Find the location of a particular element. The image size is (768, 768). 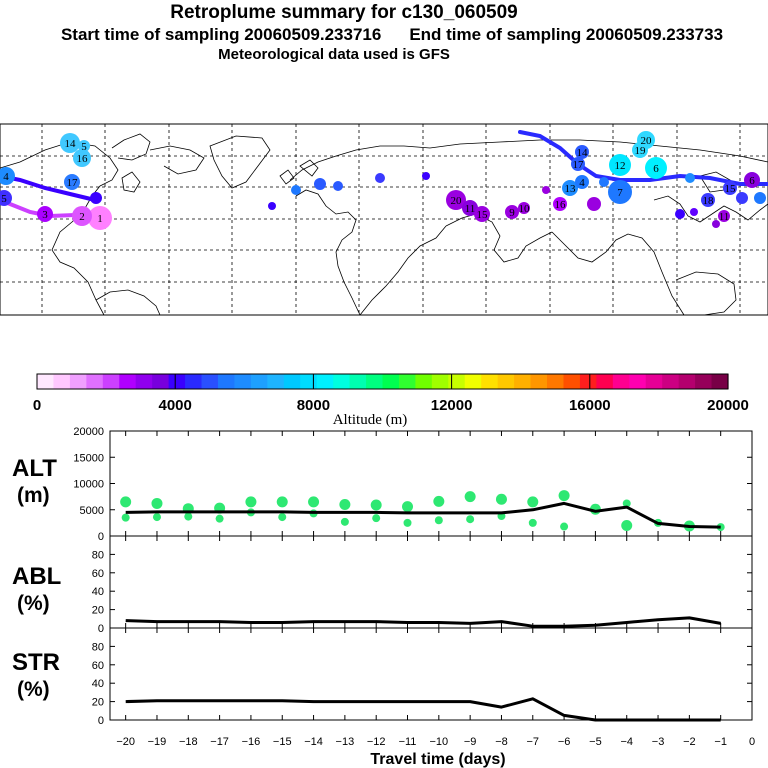

trajectory-day-label: 2 is located at coordinates (82, 217).